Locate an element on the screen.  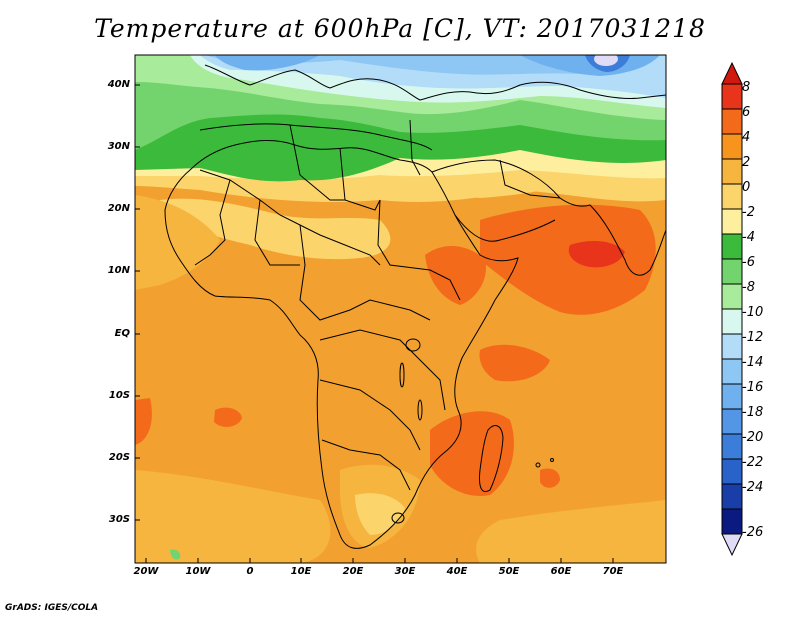
lake-malawi is located at coordinates (420, 410).